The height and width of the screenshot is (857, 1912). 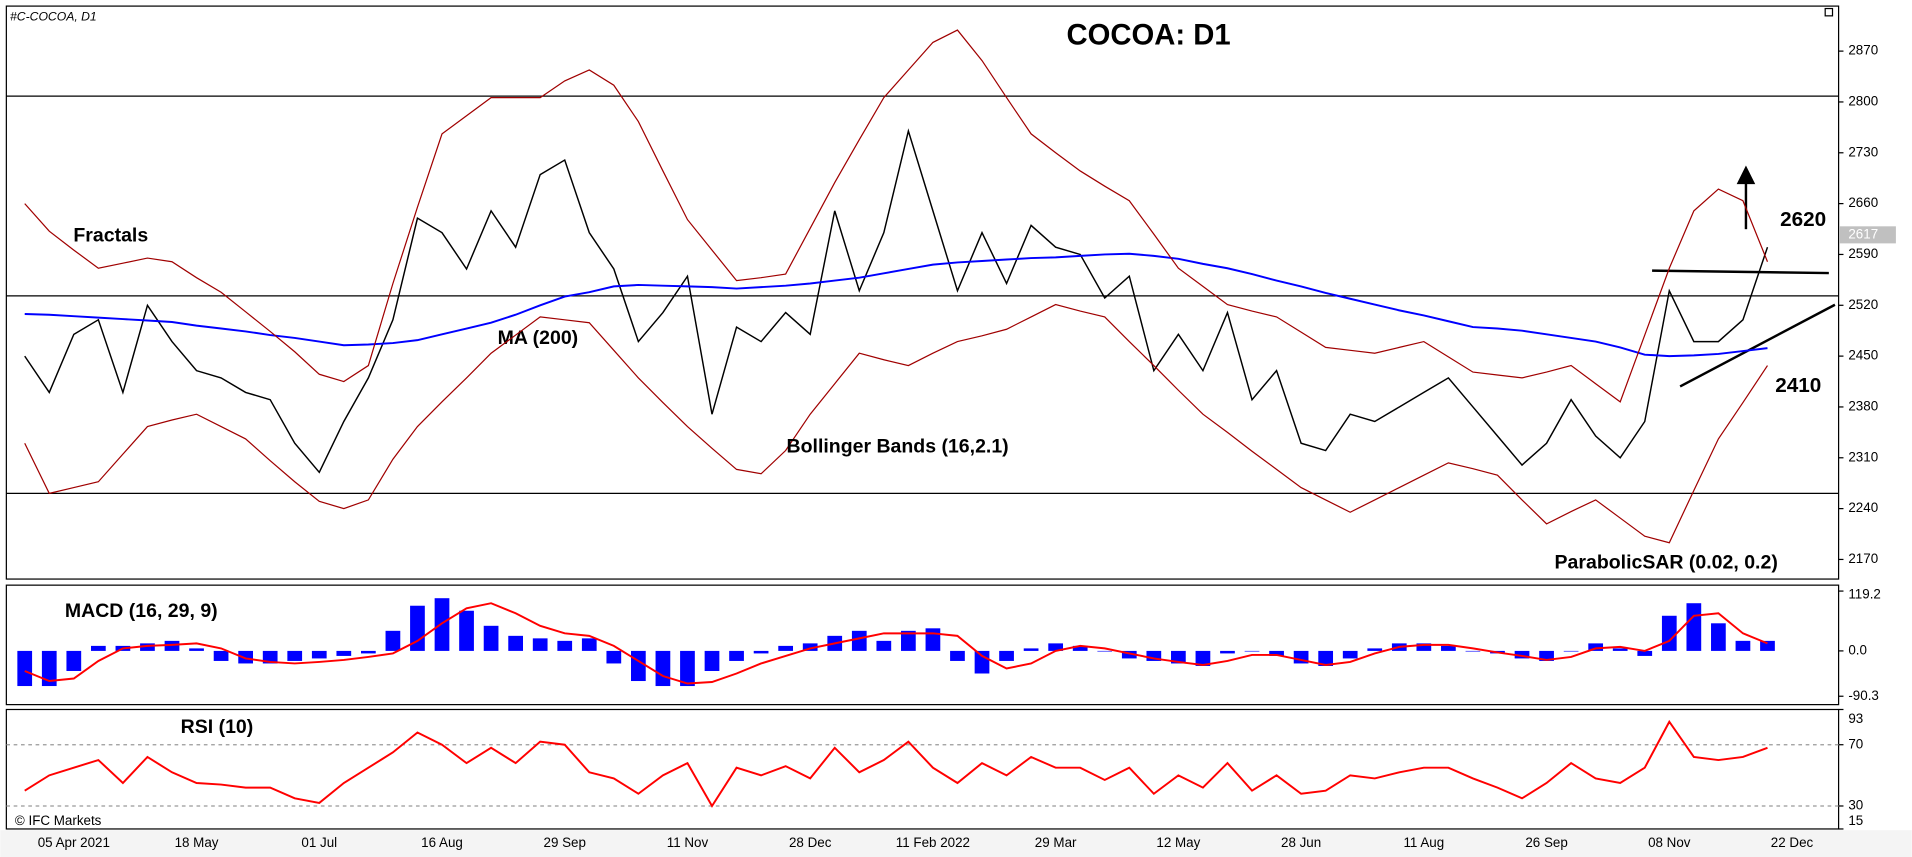 What do you see at coordinates (688, 842) in the screenshot?
I see `x-tick-label: 11 Nov` at bounding box center [688, 842].